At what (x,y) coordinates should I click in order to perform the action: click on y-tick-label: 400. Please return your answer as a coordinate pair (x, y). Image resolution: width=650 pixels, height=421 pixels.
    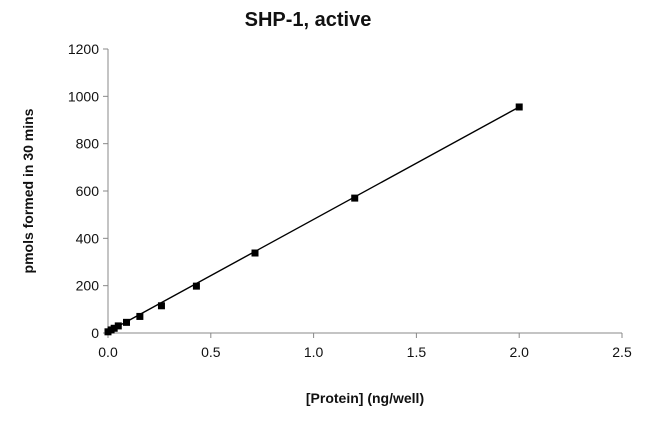
    Looking at the image, I should click on (88, 238).